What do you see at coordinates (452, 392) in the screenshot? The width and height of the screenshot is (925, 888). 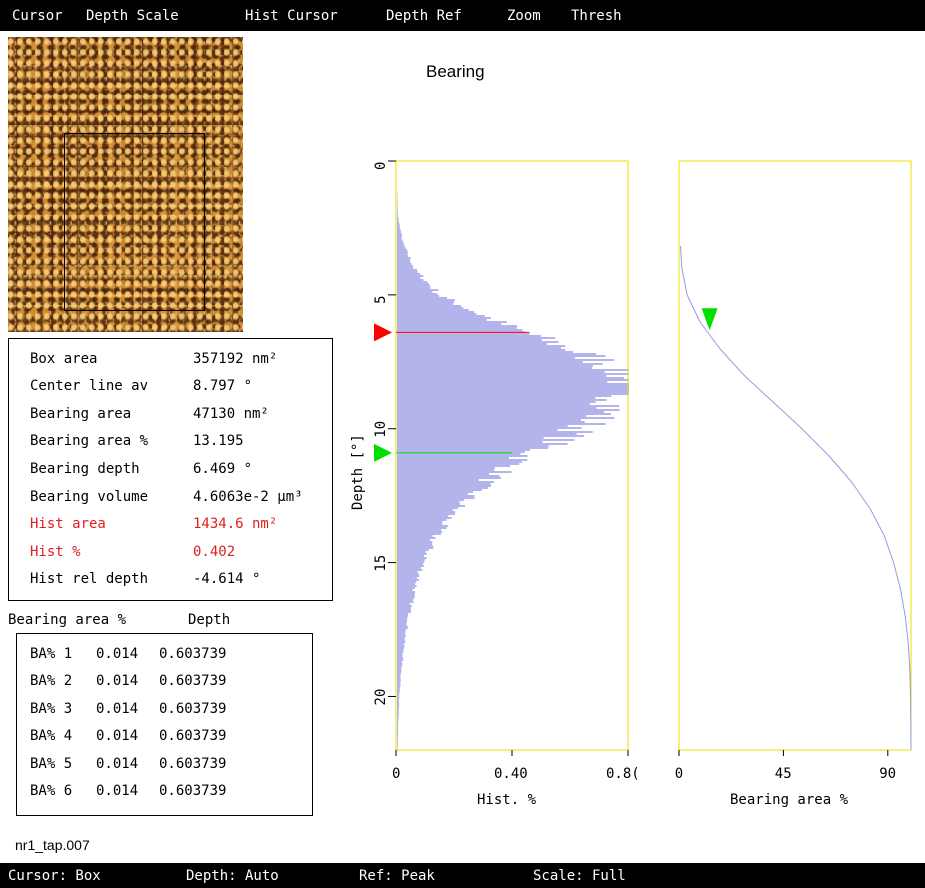 I see `histogram-cursors` at bounding box center [452, 392].